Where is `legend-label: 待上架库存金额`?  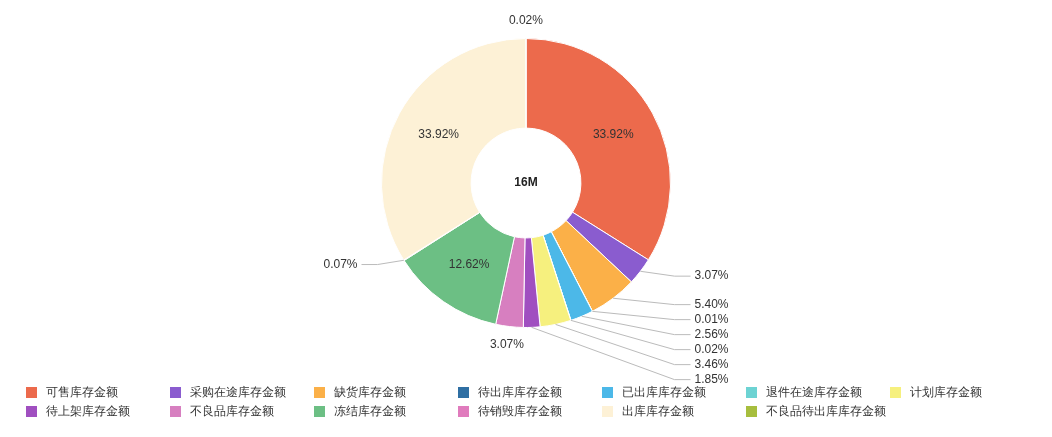
legend-label: 待上架库存金额 is located at coordinates (88, 411).